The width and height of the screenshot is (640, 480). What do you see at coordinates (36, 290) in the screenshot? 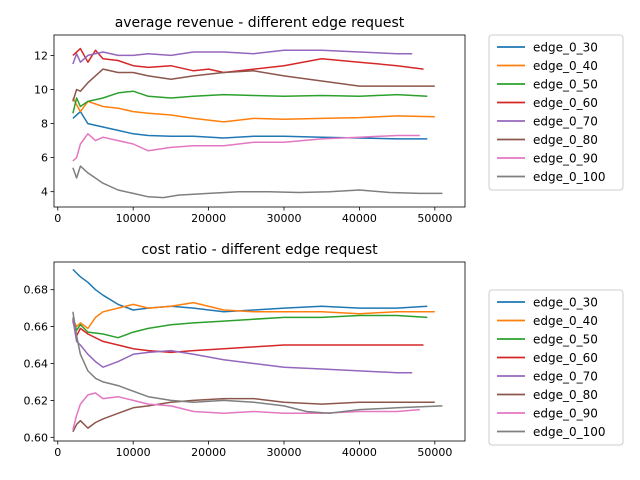
I see `y-tick-label: 0.68` at bounding box center [36, 290].